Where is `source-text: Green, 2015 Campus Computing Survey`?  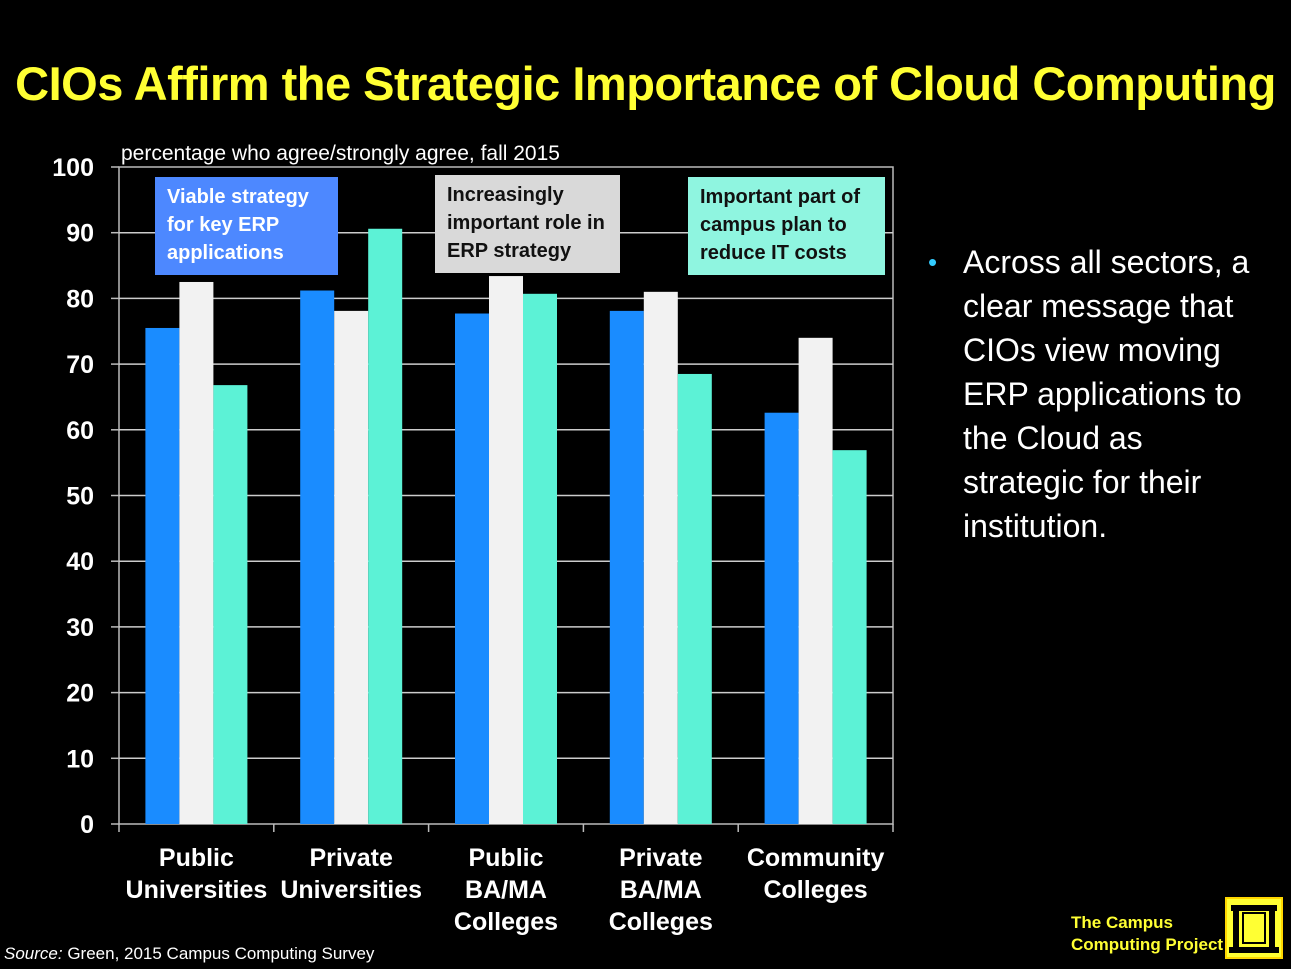
source-text: Green, 2015 Campus Computing Survey is located at coordinates (218, 953).